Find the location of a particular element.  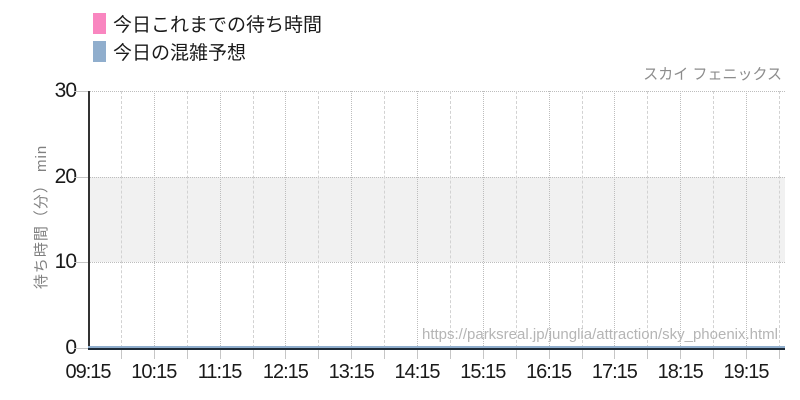

x-tick-label: 14:15 is located at coordinates (417, 372).